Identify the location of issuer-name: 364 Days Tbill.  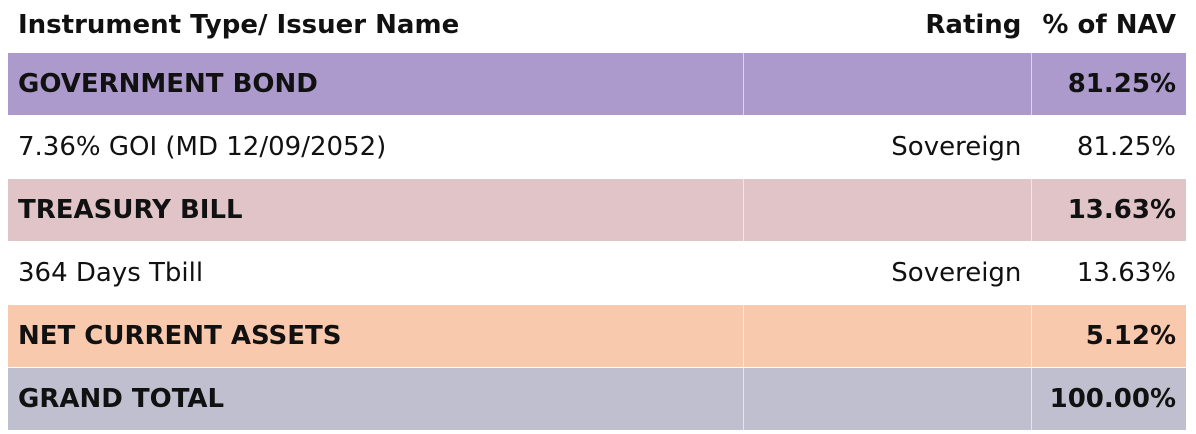
(376, 273).